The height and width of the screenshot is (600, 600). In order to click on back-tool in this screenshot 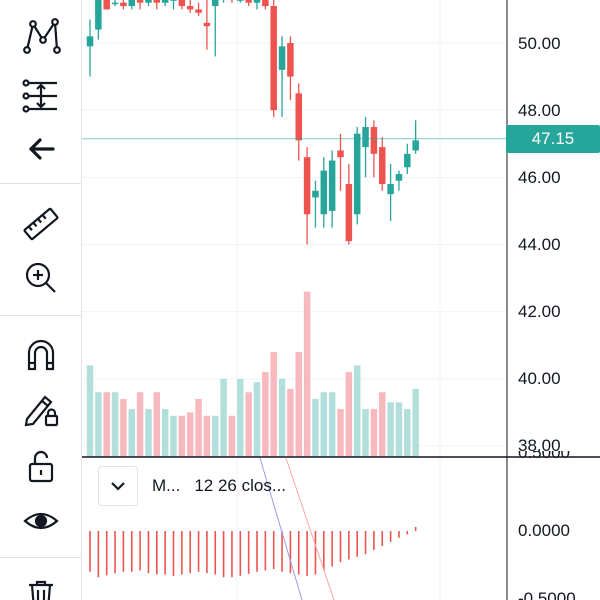, I will do `click(41, 149)`.